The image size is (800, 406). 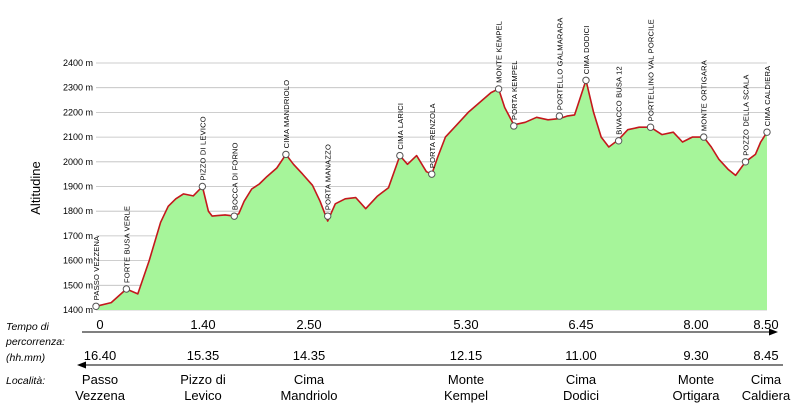 I want to click on time-return: 14.35, so click(x=309, y=355).